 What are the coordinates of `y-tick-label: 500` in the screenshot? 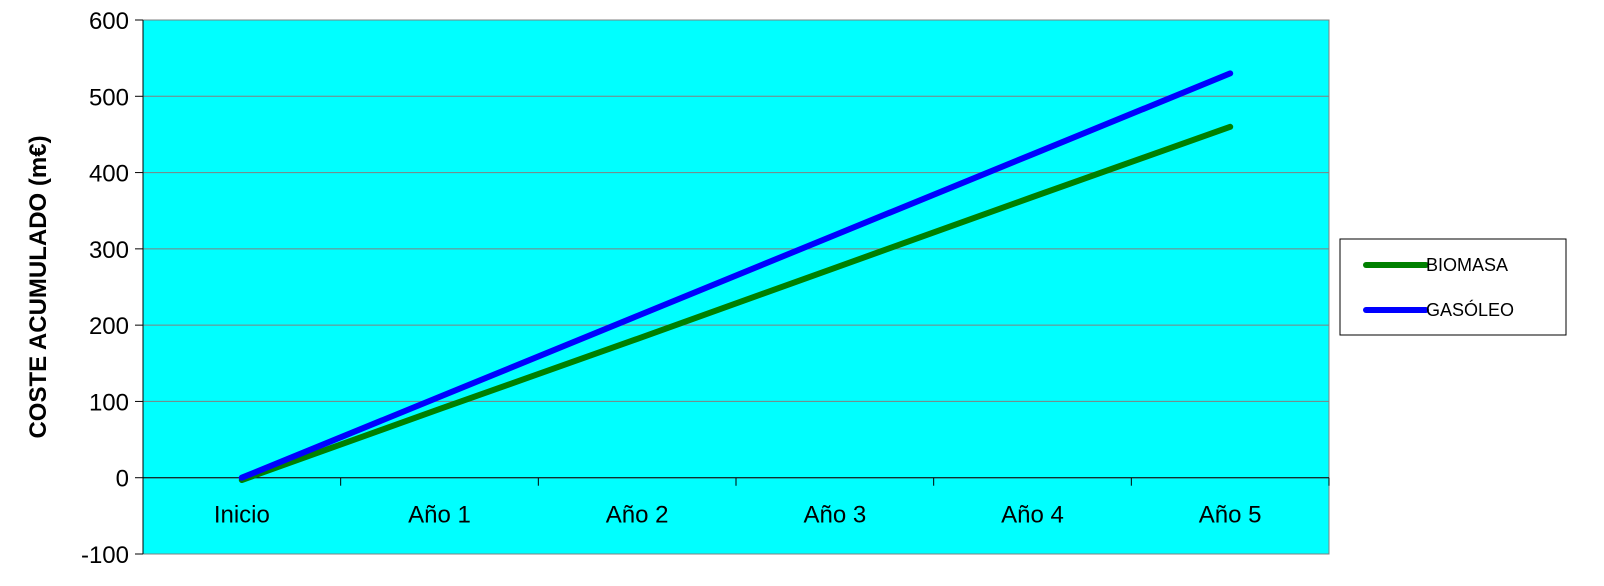 It's located at (109, 97).